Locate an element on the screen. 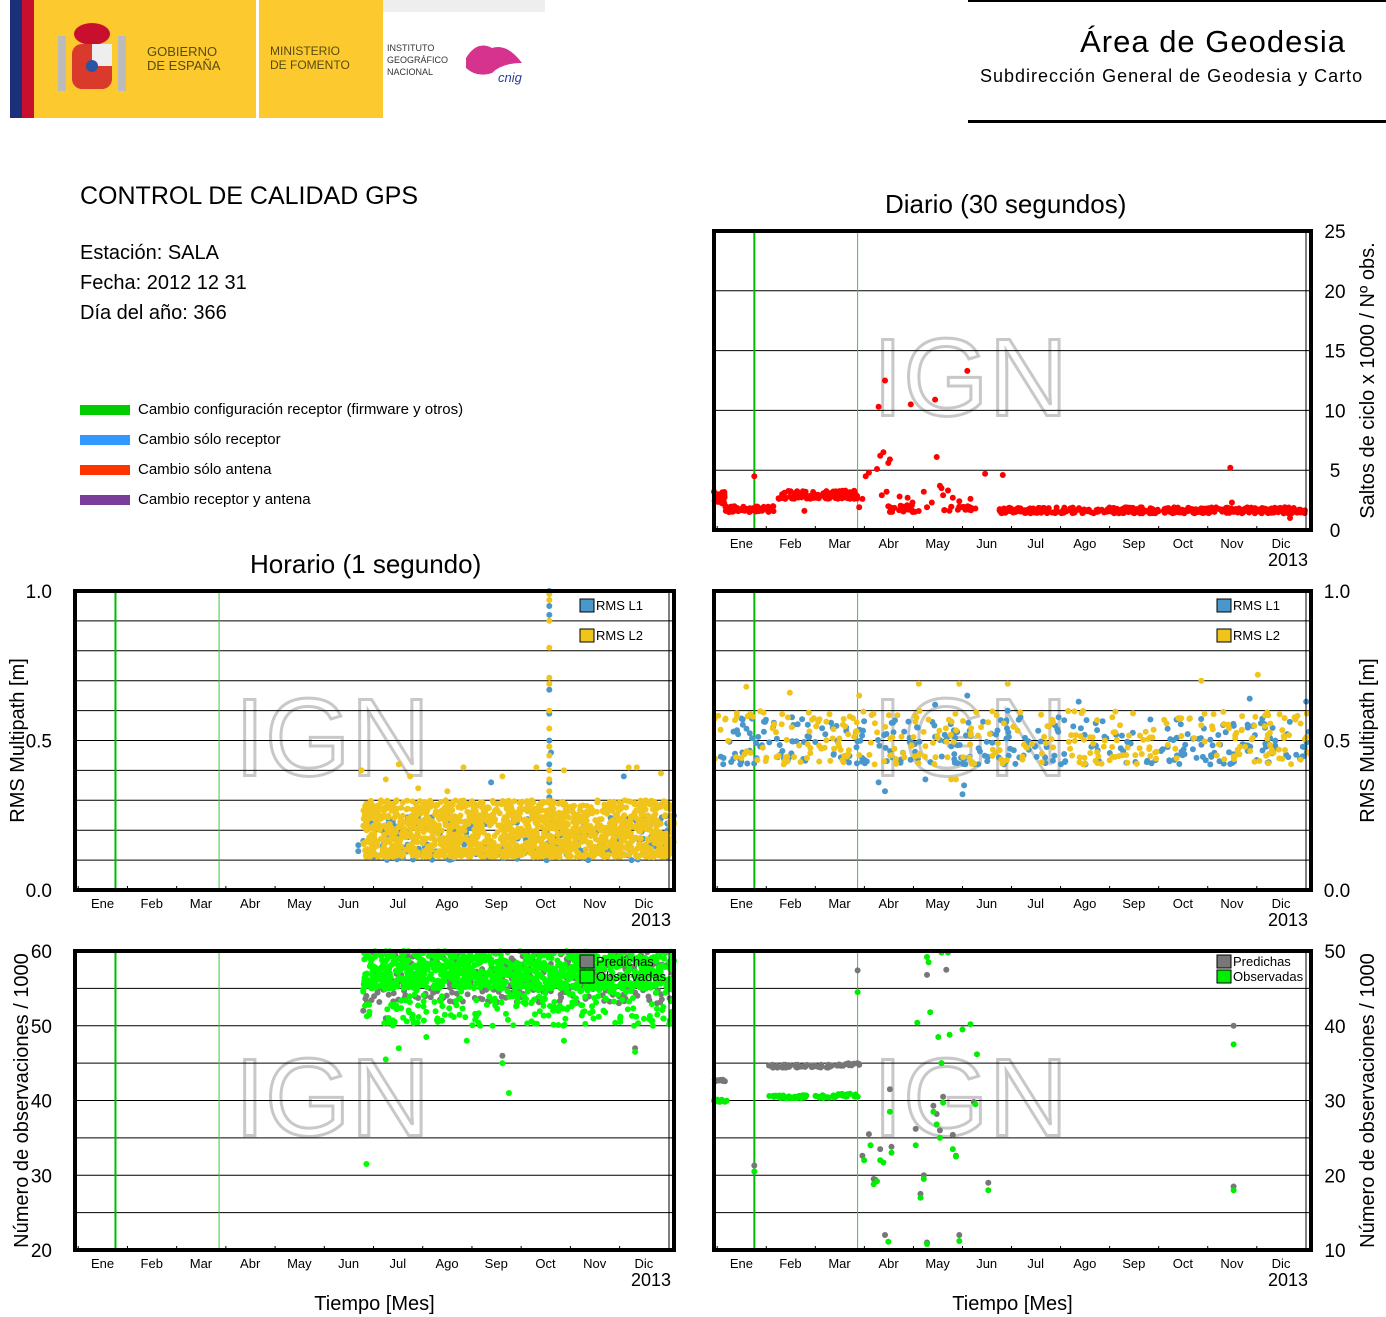 The height and width of the screenshot is (1317, 1386). series-rms-l2 is located at coordinates (517, 726).